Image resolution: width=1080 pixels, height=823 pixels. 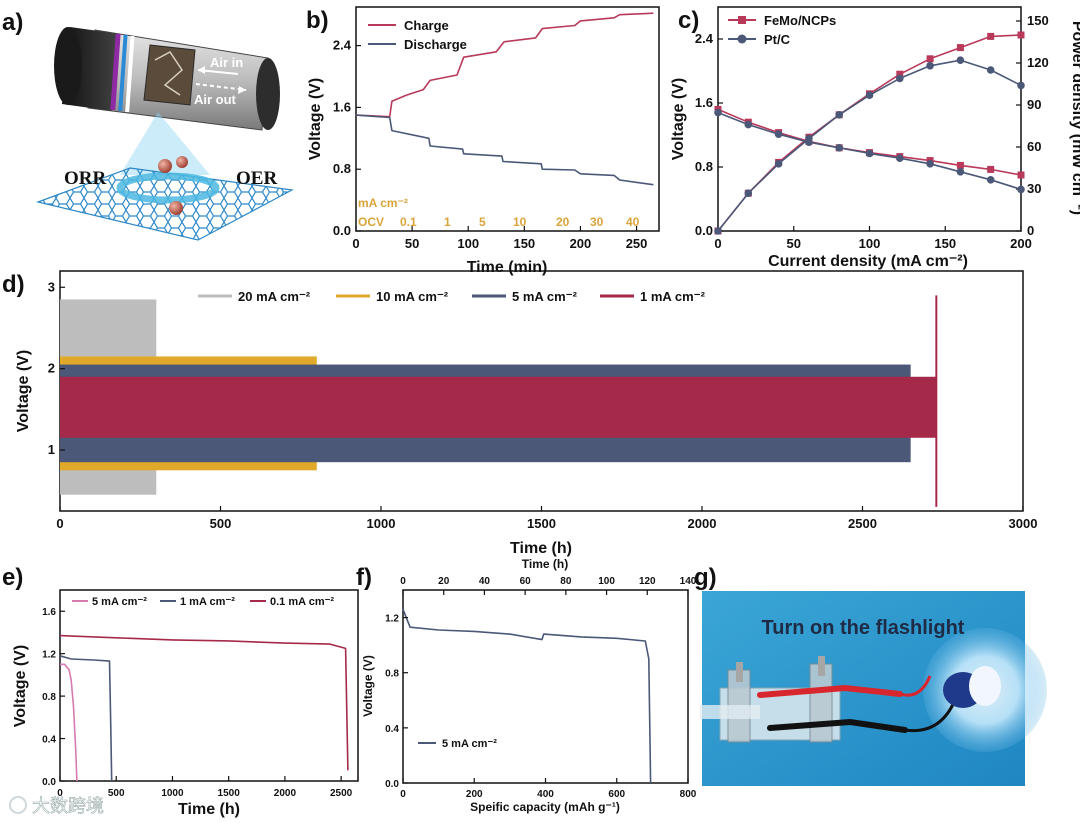 What do you see at coordinates (447, 222) in the screenshot?
I see `step-label-1: 1` at bounding box center [447, 222].